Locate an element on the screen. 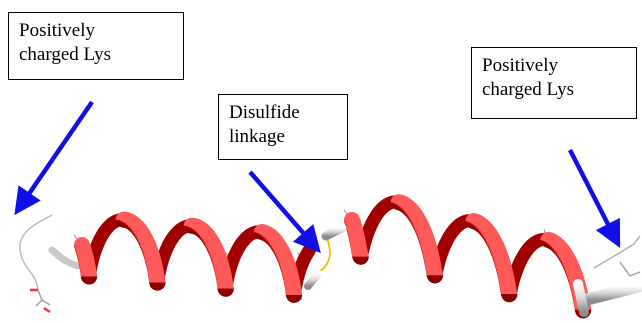 The height and width of the screenshot is (323, 642). lysine-right-residue is located at coordinates (607, 276).